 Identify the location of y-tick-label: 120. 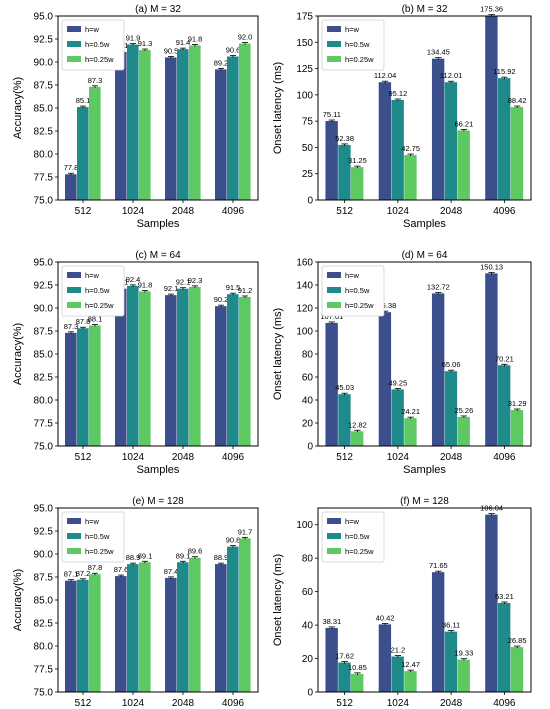
(304, 309).